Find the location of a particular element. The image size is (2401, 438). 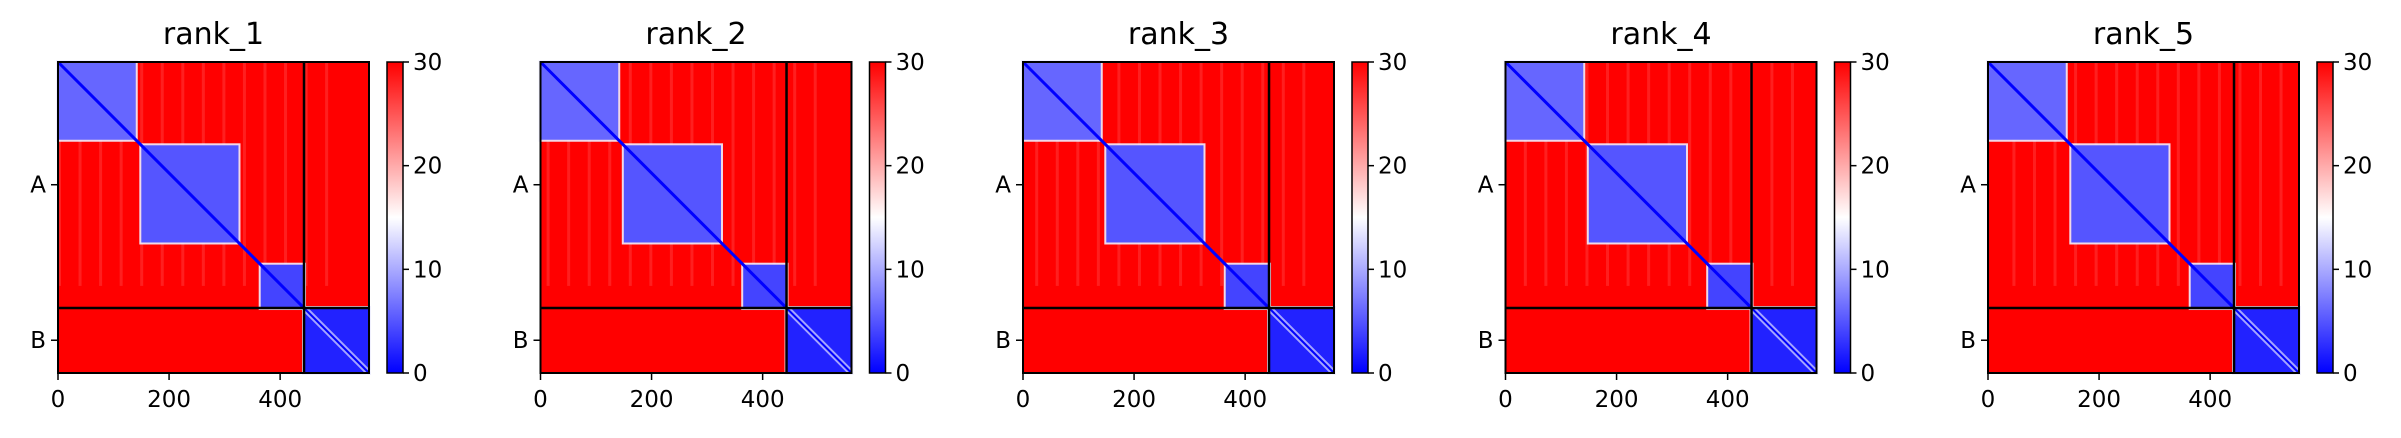

panel-title: rank_2 is located at coordinates (695, 34).